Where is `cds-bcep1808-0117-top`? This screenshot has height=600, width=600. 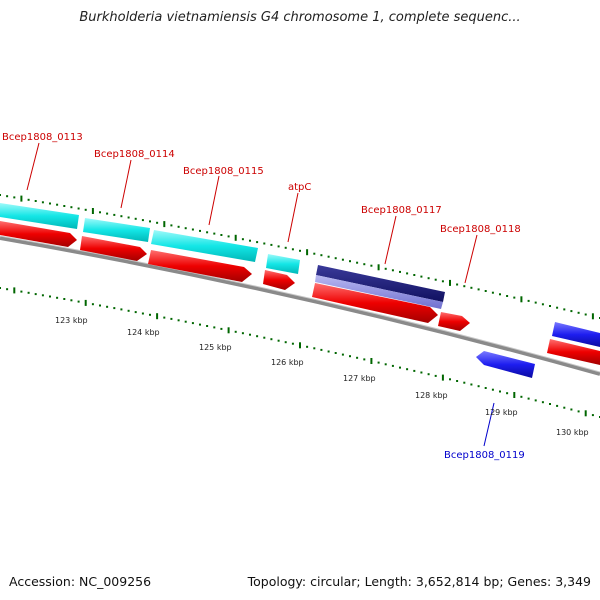 cds-bcep1808-0117-top is located at coordinates (380, 283).